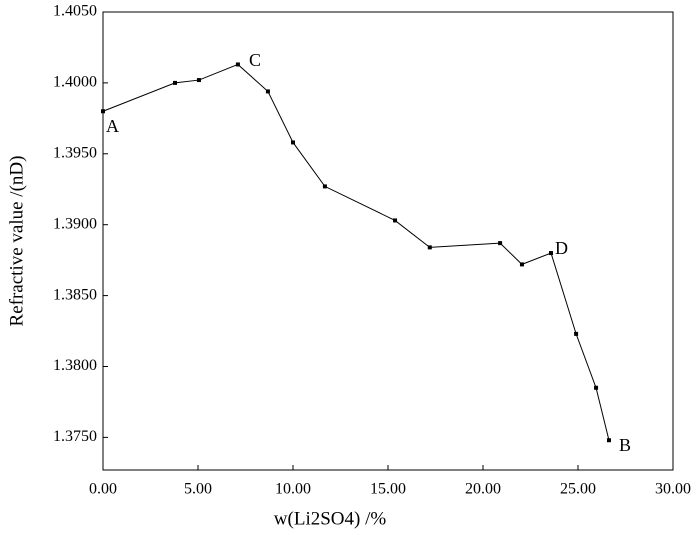 This screenshot has width=700, height=535. Describe the element at coordinates (673, 489) in the screenshot. I see `x-tick-label: 30.00` at that location.